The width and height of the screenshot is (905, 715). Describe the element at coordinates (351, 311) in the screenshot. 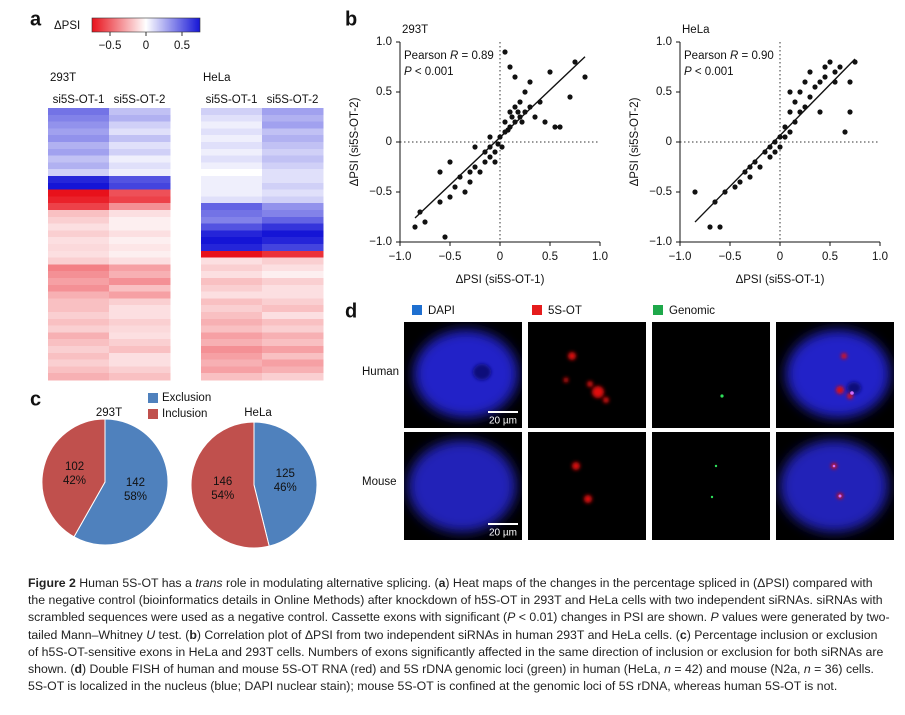

I see `panel-label: d` at that location.